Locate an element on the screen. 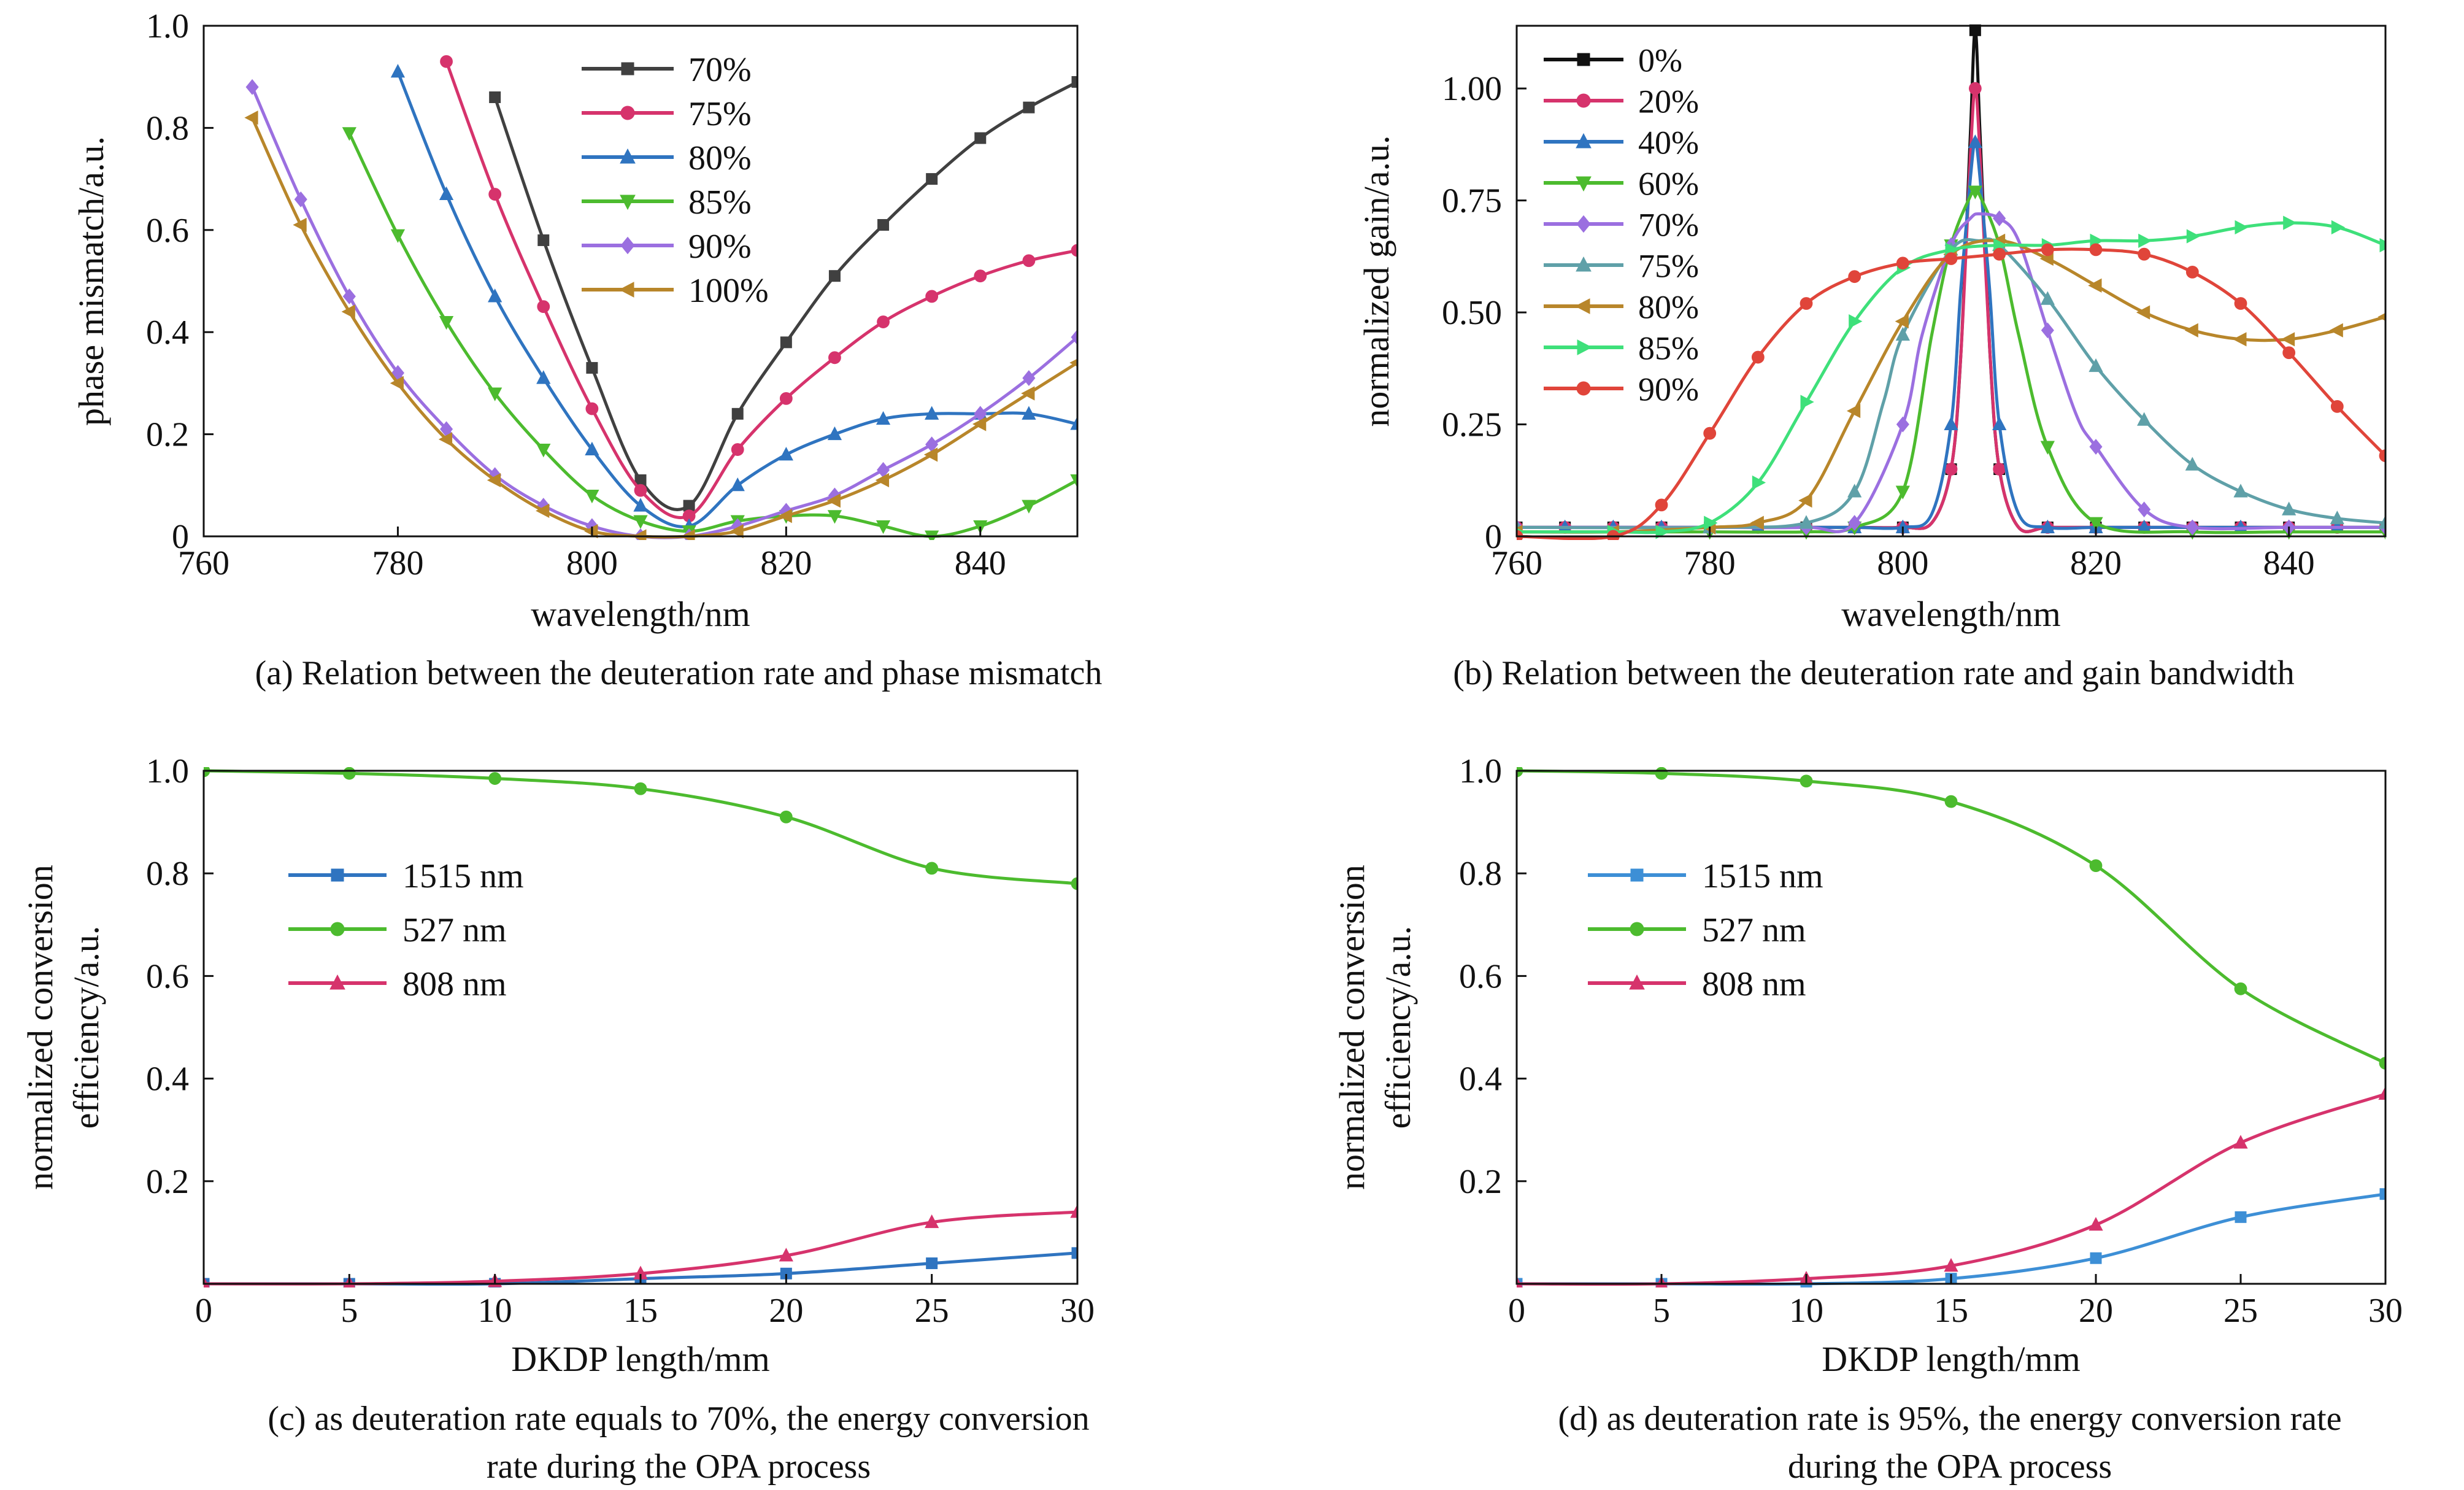 The width and height of the screenshot is (2464, 1490). legend: 0% 20% 40% 60% 70% 75% 80% 85% 90% is located at coordinates (1621, 224).